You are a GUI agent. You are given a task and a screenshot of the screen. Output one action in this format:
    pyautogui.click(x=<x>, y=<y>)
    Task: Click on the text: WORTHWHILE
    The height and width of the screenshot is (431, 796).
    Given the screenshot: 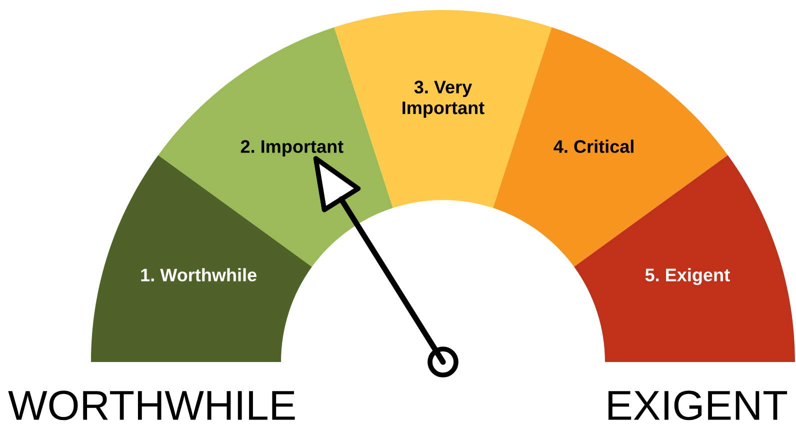 What is the action you would take?
    pyautogui.click(x=151, y=405)
    